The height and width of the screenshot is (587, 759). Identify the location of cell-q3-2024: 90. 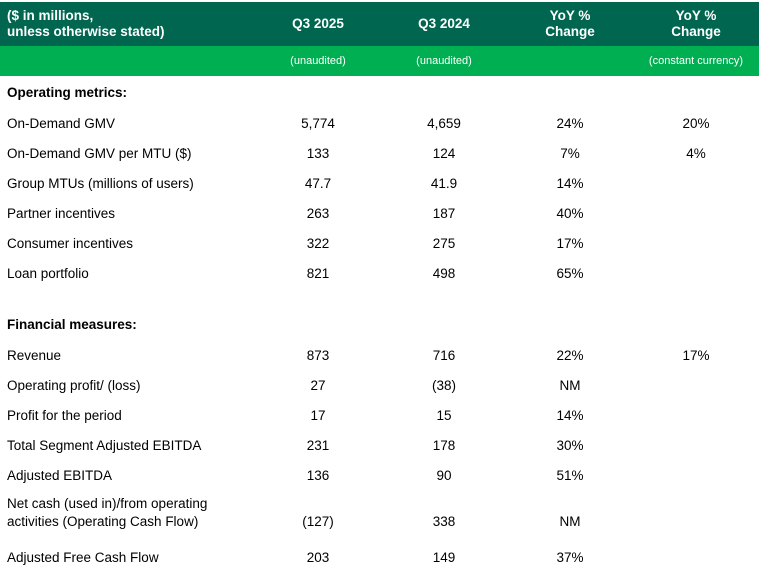
(444, 475).